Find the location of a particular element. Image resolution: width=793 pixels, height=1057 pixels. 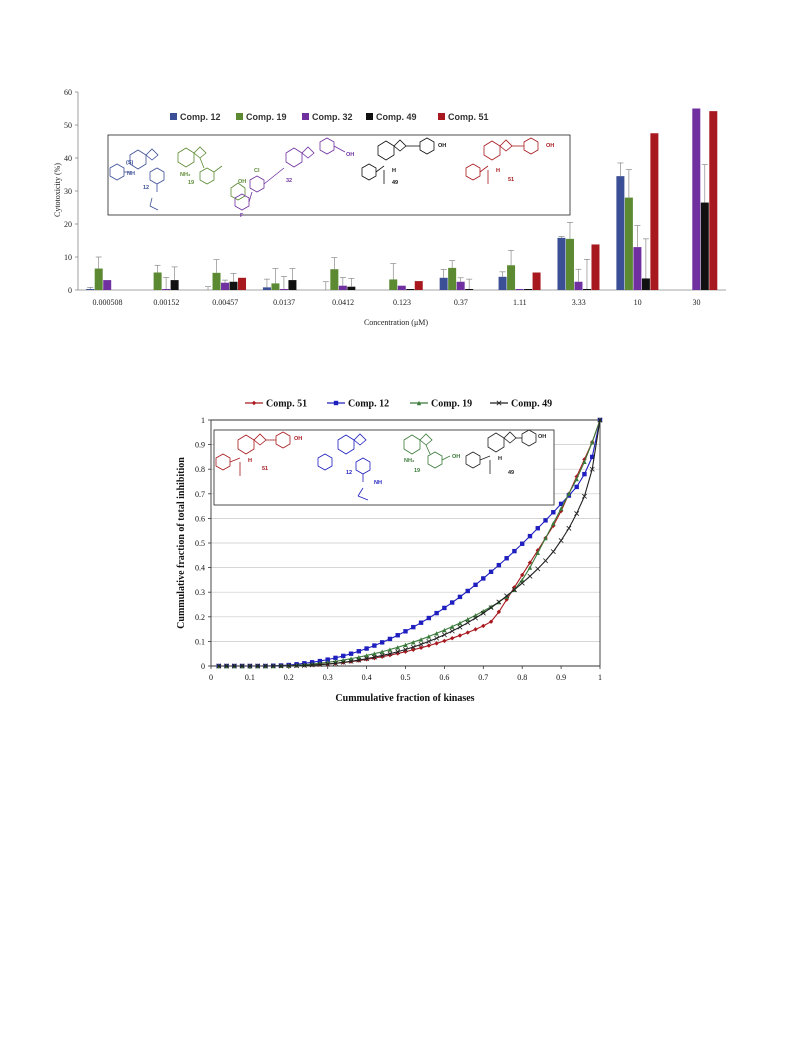

chart1-legend-swatch is located at coordinates (305, 116).